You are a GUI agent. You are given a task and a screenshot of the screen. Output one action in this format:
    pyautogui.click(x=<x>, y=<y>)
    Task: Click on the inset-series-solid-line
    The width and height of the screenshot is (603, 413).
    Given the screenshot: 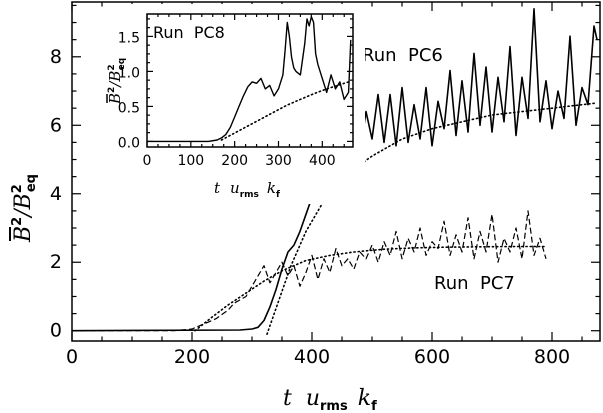 What is the action you would take?
    pyautogui.click(x=249, y=79)
    